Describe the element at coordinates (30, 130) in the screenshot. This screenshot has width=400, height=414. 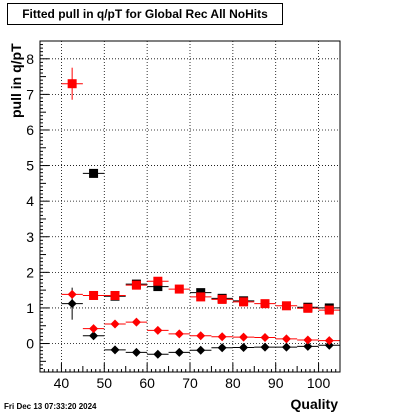
I see `y-tick-label: 6` at that location.